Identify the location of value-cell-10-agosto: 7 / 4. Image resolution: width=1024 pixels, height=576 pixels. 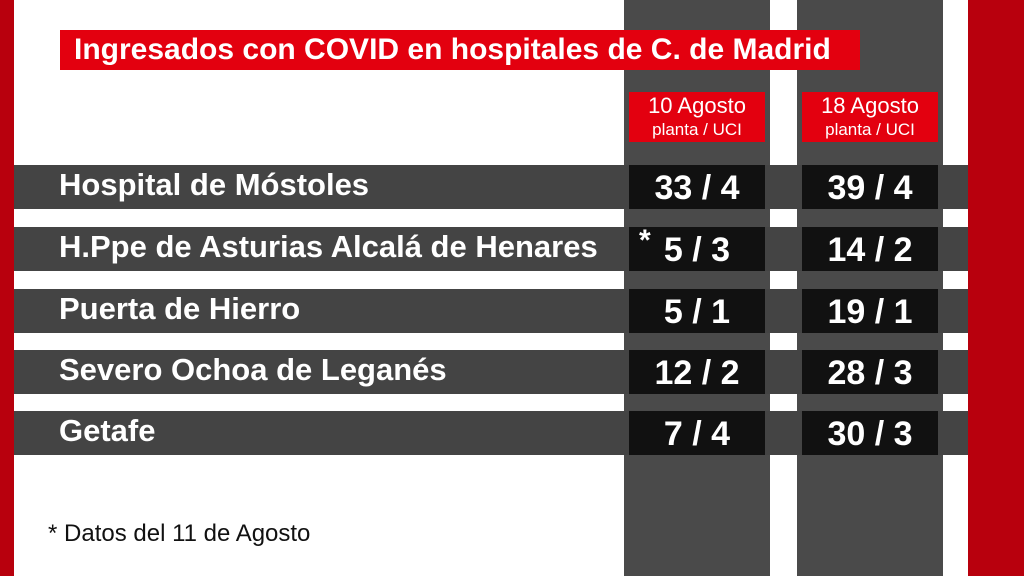
(697, 433).